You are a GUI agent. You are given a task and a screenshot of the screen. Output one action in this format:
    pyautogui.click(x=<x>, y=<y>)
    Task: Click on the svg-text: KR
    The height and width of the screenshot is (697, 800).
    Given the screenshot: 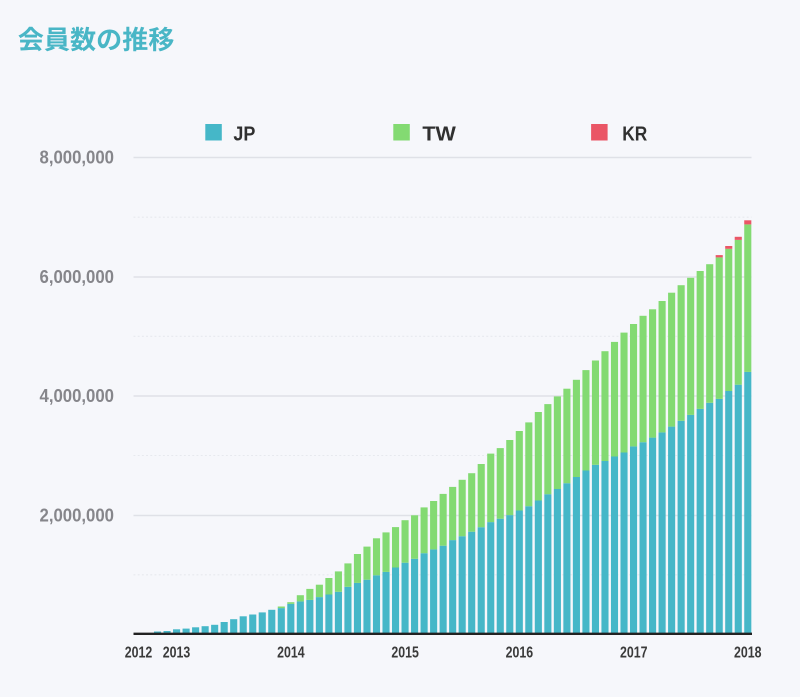 What is the action you would take?
    pyautogui.click(x=634, y=134)
    